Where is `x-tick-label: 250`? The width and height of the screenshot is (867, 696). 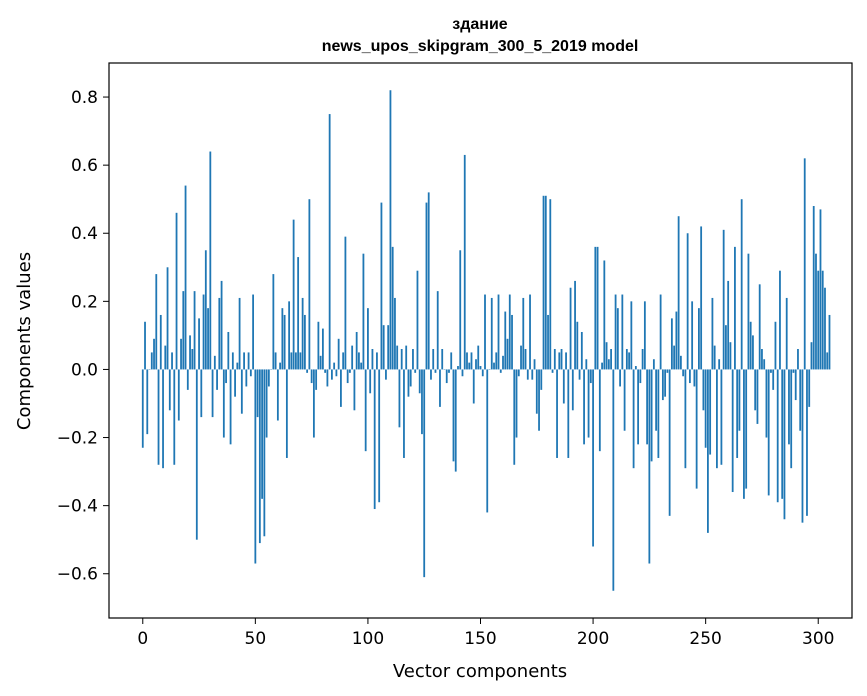
x-tick-label: 250 is located at coordinates (705, 639).